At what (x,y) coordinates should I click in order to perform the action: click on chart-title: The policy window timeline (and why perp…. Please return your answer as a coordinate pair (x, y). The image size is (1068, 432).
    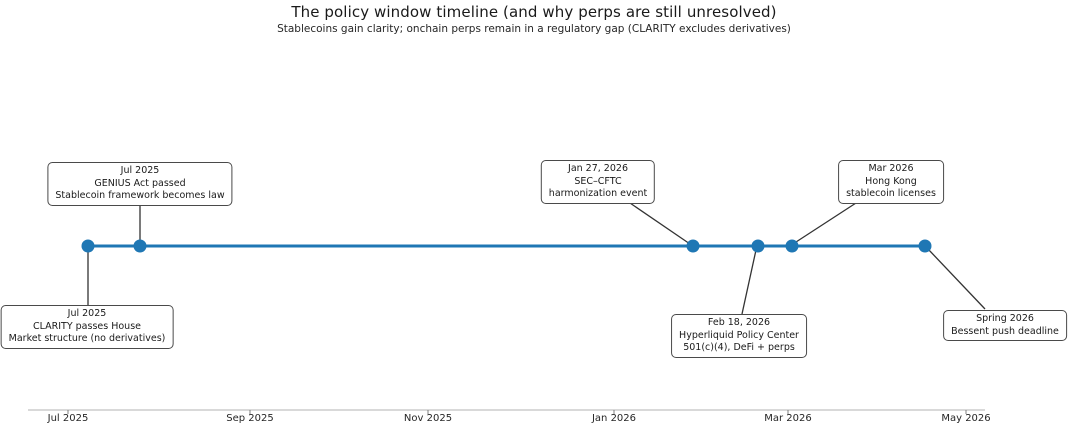
    Looking at the image, I should click on (534, 12).